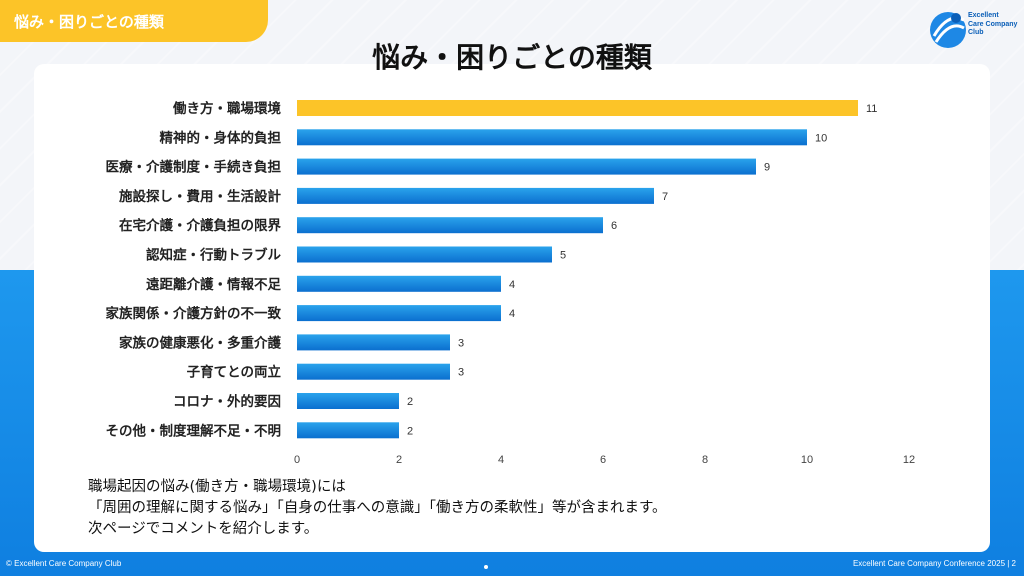 Image resolution: width=1024 pixels, height=576 pixels. I want to click on category-label: 働き方・職場環境, so click(226, 108).